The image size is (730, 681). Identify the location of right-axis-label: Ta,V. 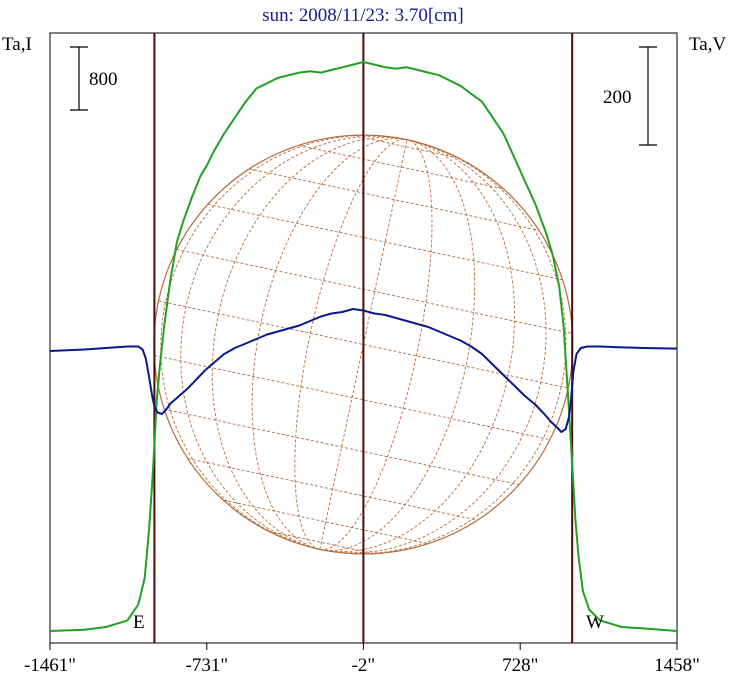
(707, 44).